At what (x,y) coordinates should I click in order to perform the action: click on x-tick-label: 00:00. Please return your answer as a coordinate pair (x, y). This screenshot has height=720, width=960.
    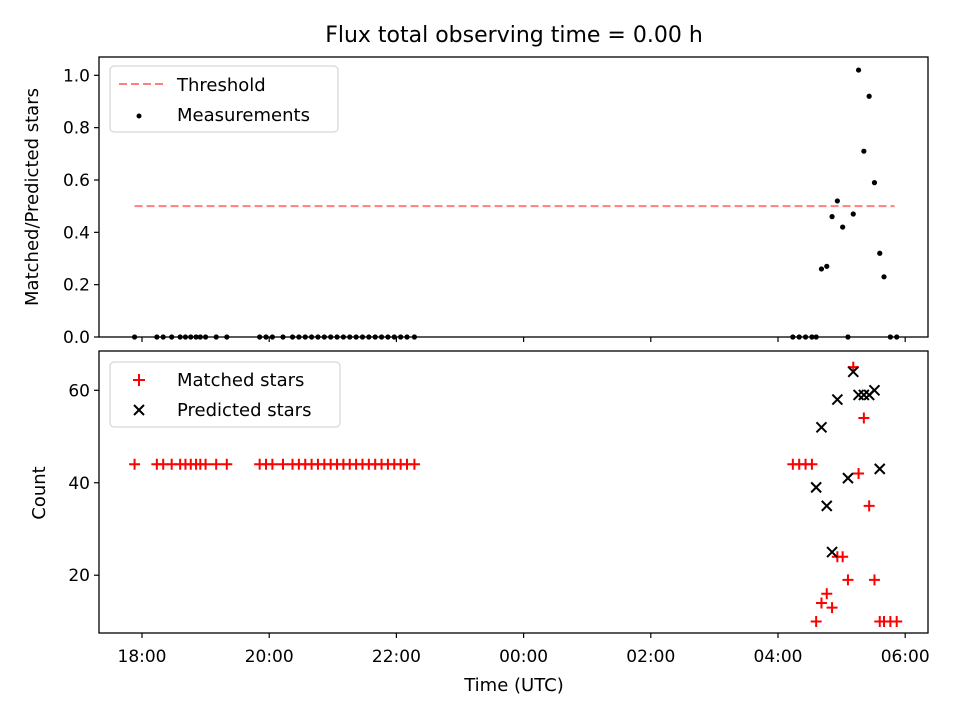
    Looking at the image, I should click on (523, 657).